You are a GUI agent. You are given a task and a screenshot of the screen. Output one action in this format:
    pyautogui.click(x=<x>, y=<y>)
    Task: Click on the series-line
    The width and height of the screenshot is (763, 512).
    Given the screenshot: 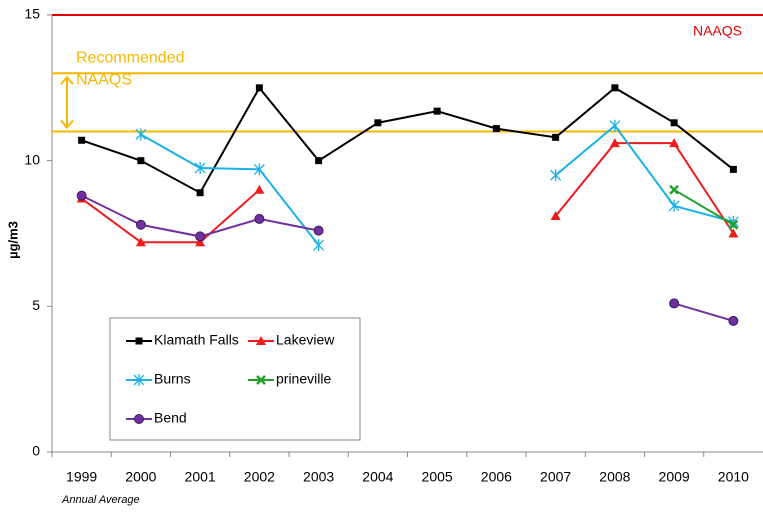 What is the action you would take?
    pyautogui.click(x=703, y=207)
    